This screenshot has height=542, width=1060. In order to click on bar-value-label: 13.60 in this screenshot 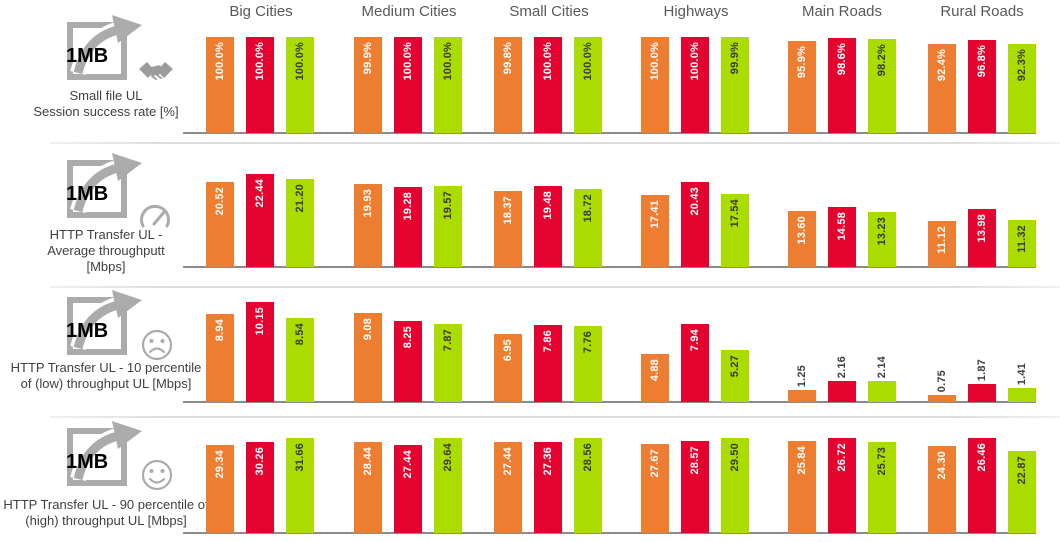, I will do `click(802, 230)`.